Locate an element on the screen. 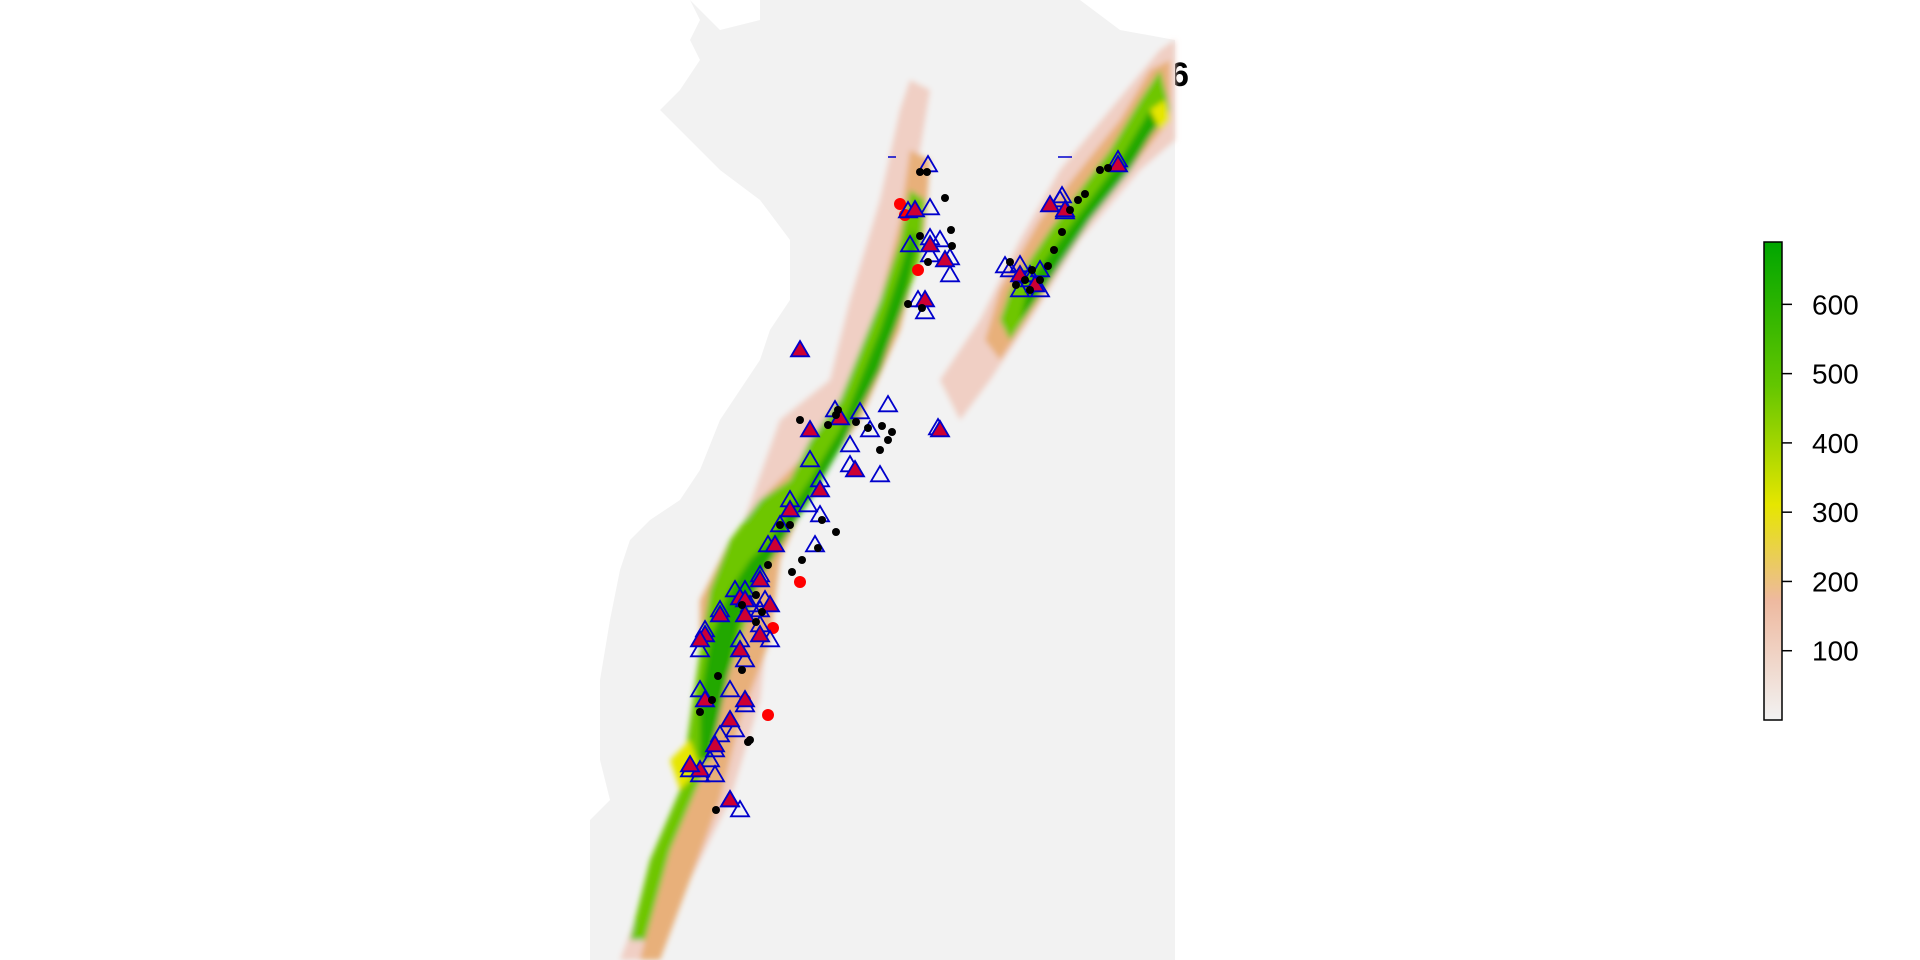 This screenshot has height=960, width=1920. band-mid-west is located at coordinates (785, 555).